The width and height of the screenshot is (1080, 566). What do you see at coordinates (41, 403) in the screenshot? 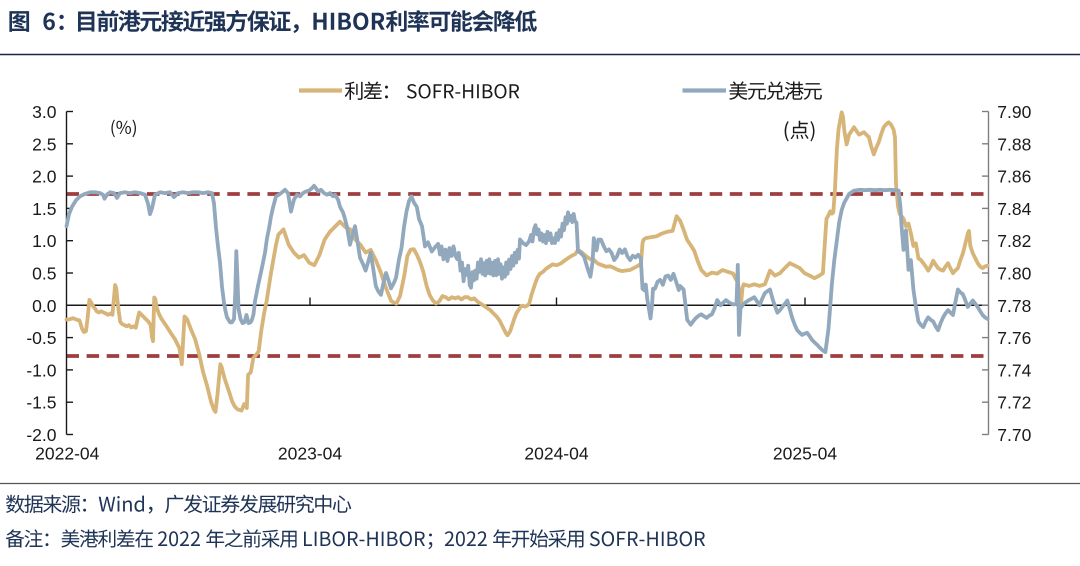
I see `svg-text: -1.5` at bounding box center [41, 403].